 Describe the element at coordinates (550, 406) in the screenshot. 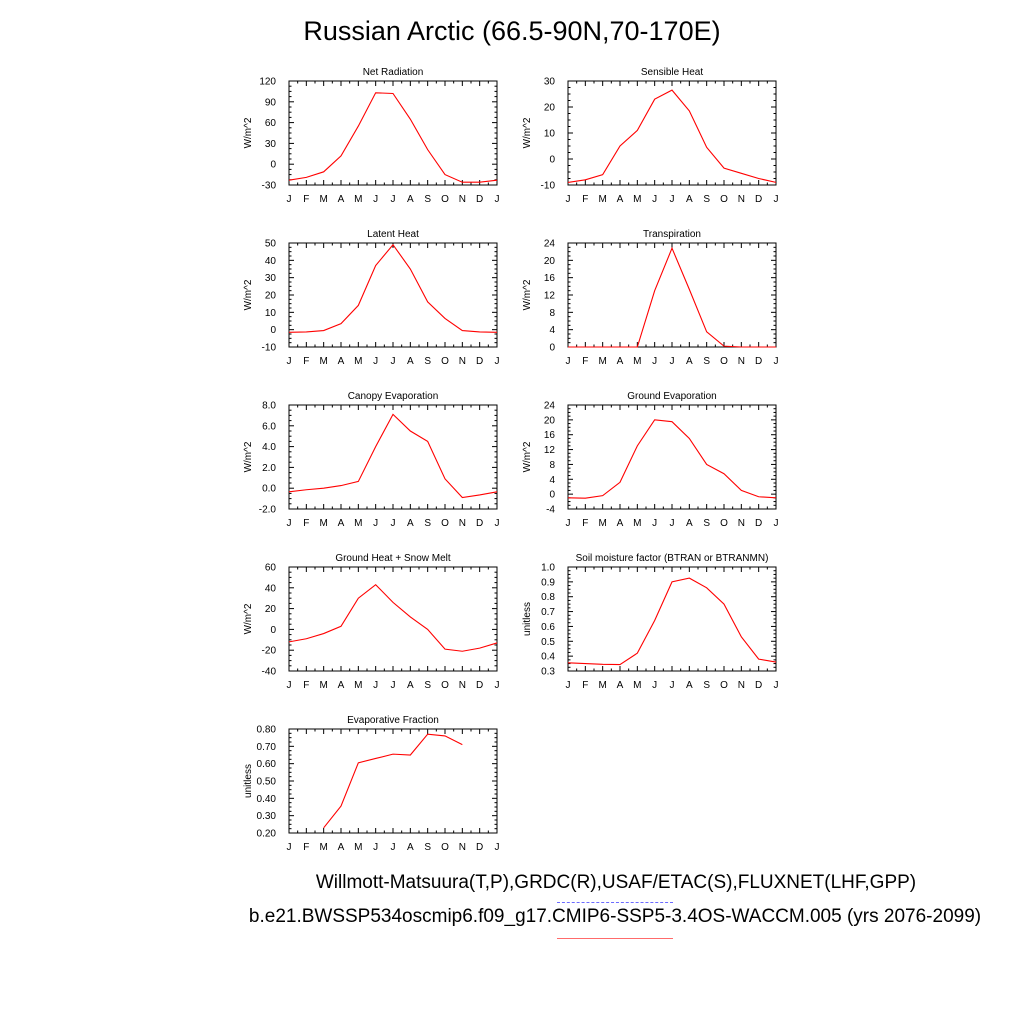

I see `y-tick-label: 24` at that location.